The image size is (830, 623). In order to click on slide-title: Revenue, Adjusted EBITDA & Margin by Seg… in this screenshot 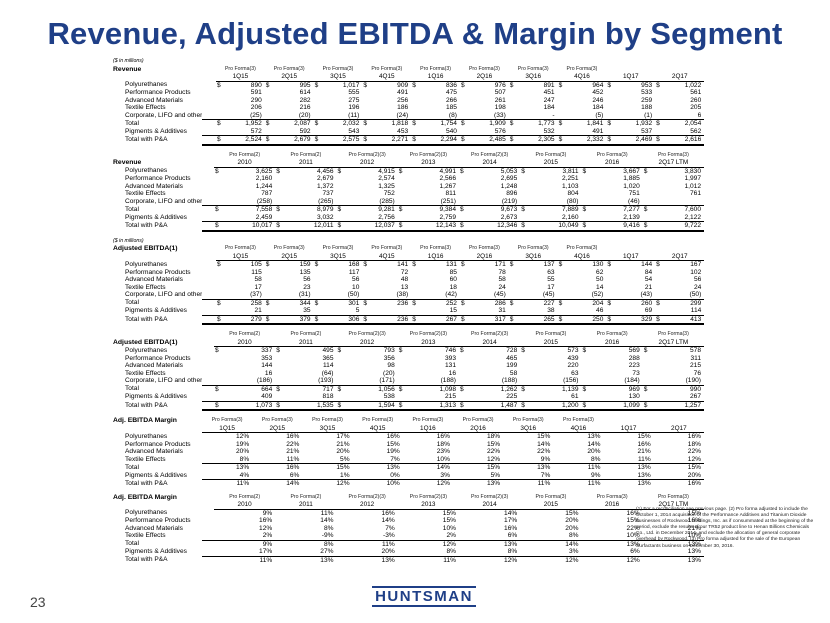, I will do `click(415, 33)`.